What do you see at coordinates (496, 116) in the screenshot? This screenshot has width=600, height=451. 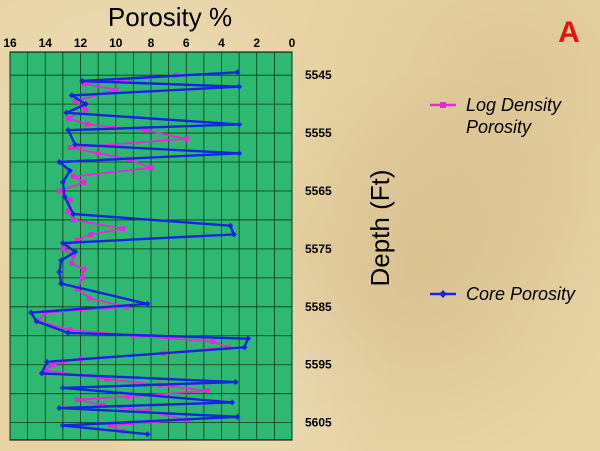 I see `legend-item-log: Log Density Porosity` at bounding box center [496, 116].